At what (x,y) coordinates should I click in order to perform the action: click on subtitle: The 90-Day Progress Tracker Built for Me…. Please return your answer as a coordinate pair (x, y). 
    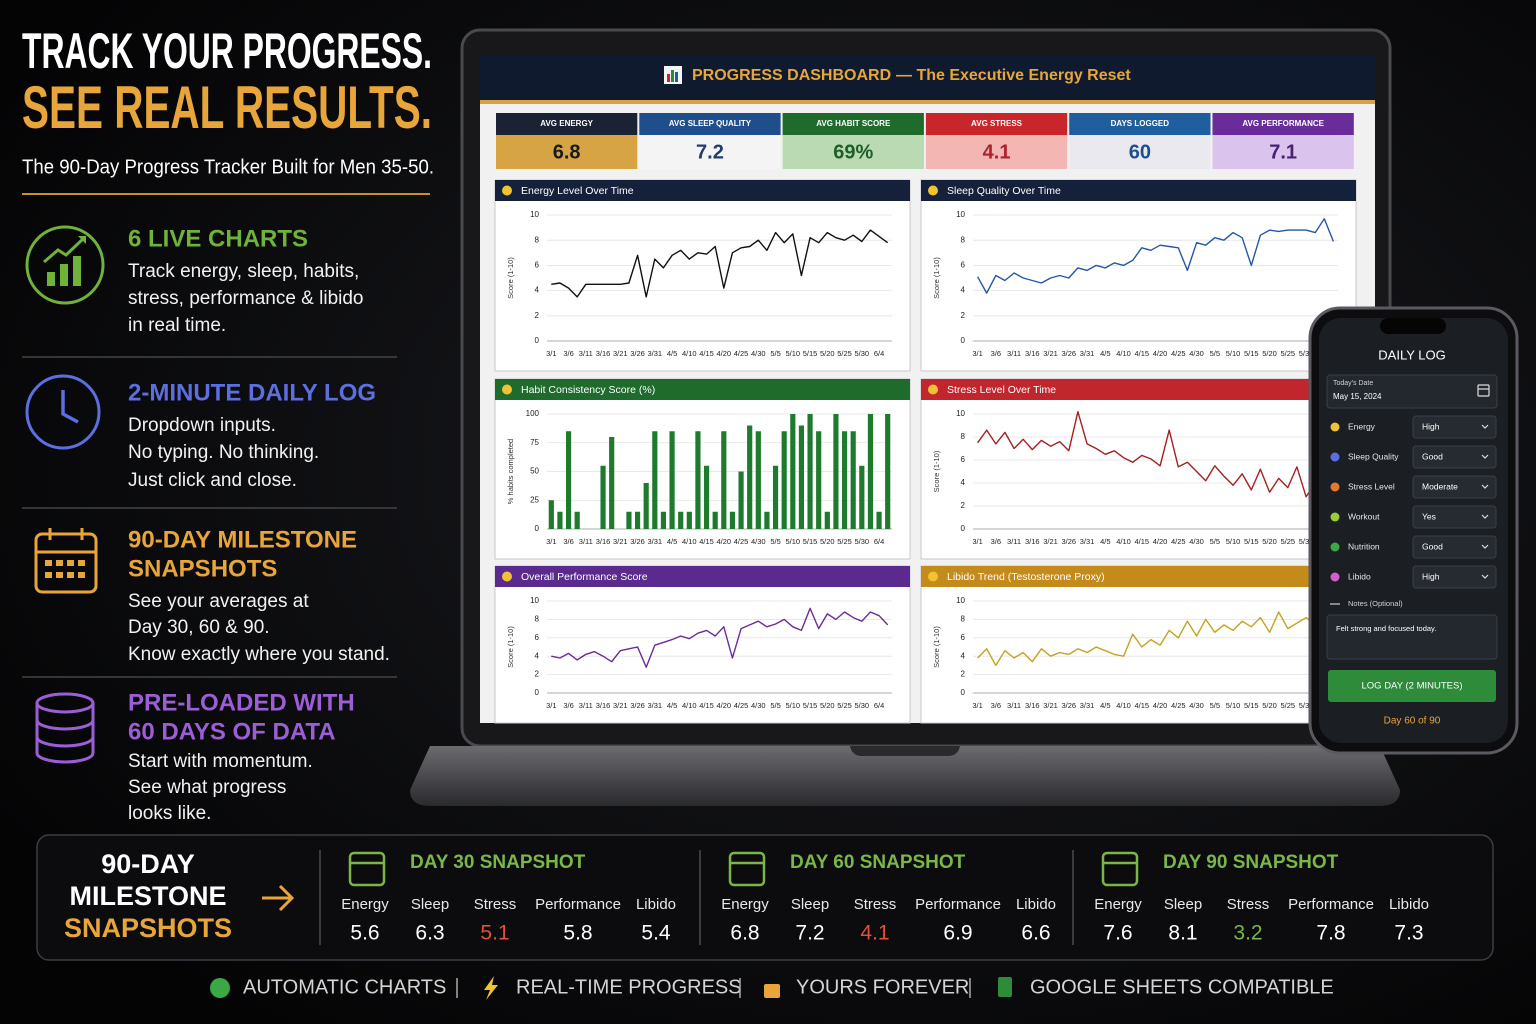
    Looking at the image, I should click on (228, 167).